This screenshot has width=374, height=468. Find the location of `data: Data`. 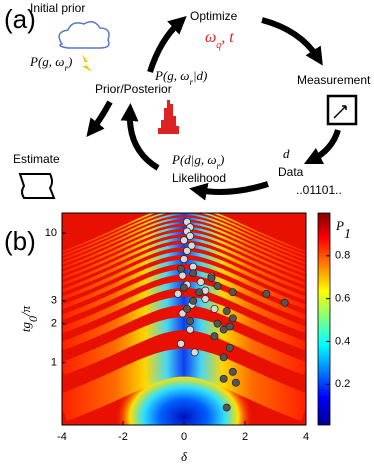

data: Data is located at coordinates (291, 172).